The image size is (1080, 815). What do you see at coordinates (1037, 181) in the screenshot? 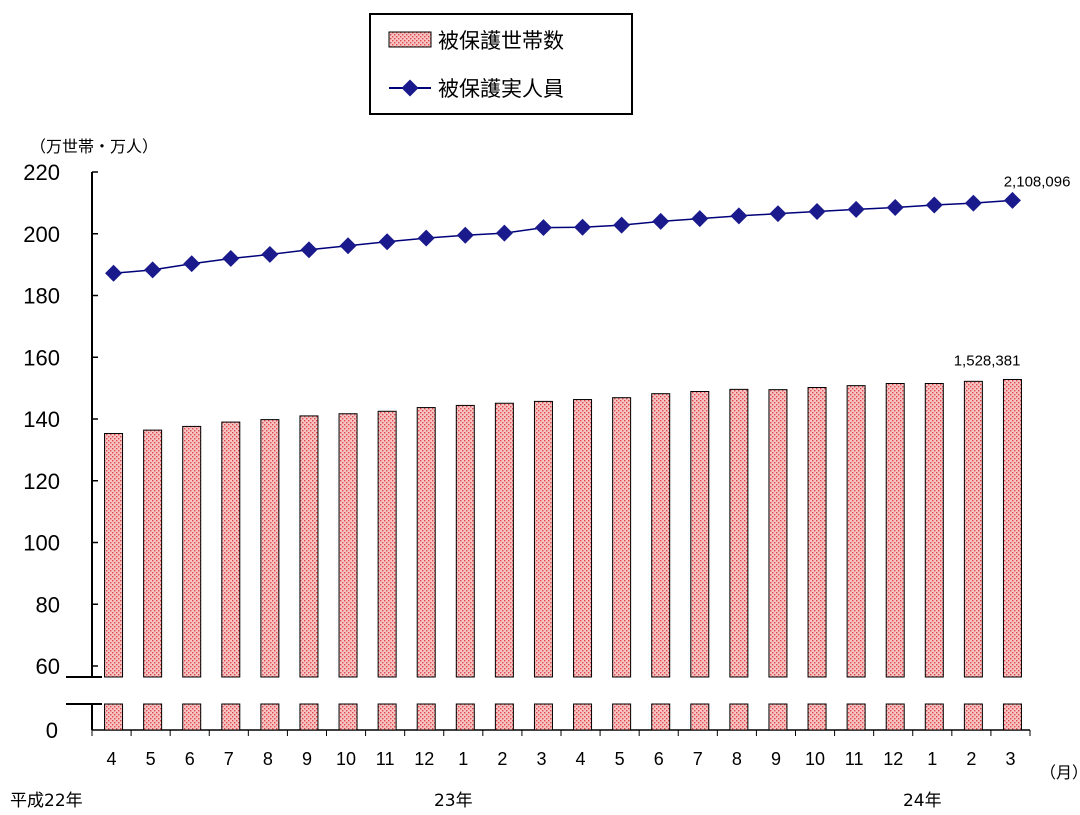
I see `line-data-label: 2,108,096` at bounding box center [1037, 181].